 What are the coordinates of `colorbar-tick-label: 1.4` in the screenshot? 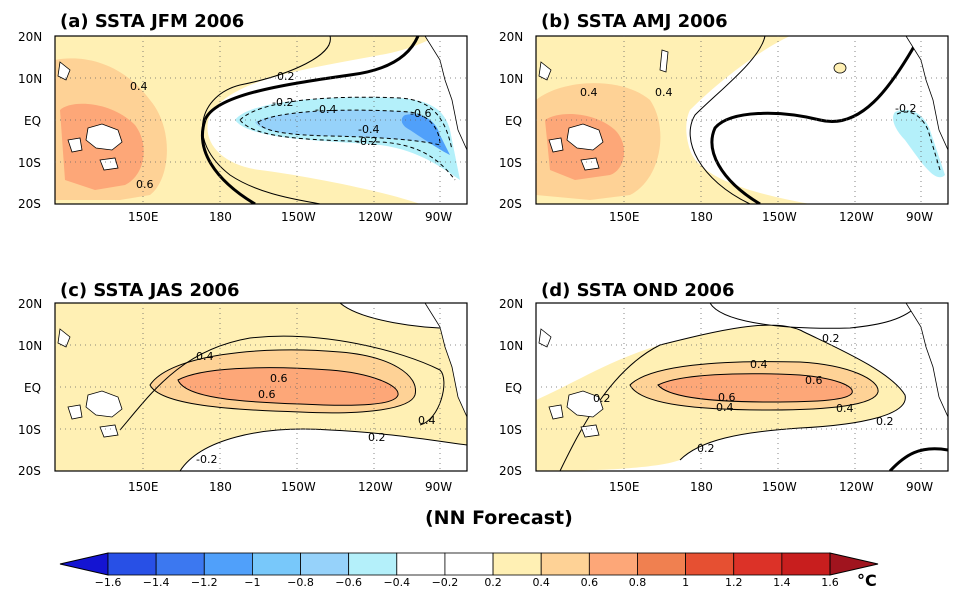 It's located at (782, 582).